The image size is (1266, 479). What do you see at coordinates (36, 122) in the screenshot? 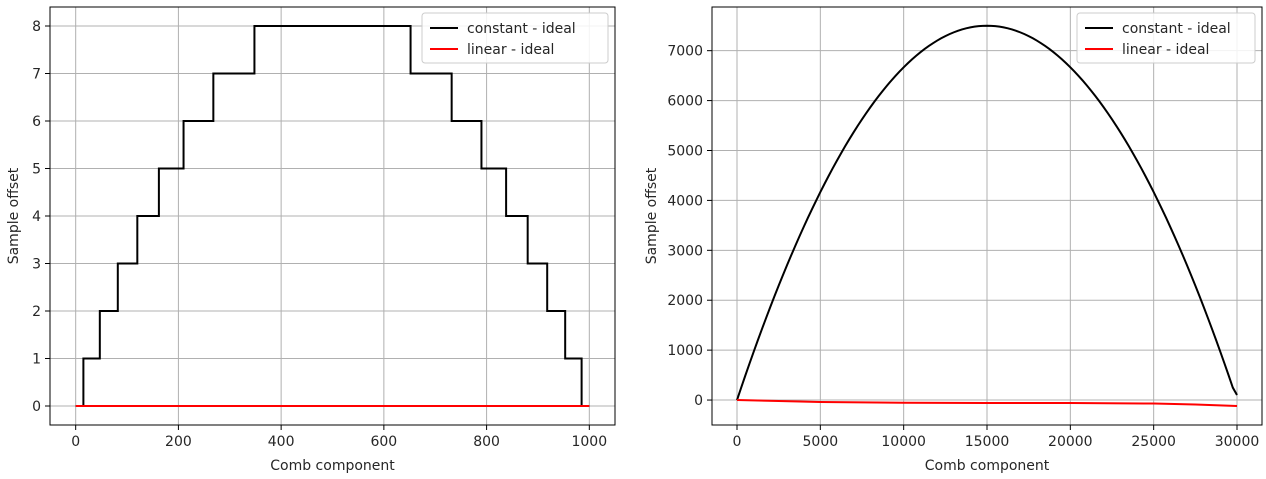
I see `y-tick-label: 6` at bounding box center [36, 122].